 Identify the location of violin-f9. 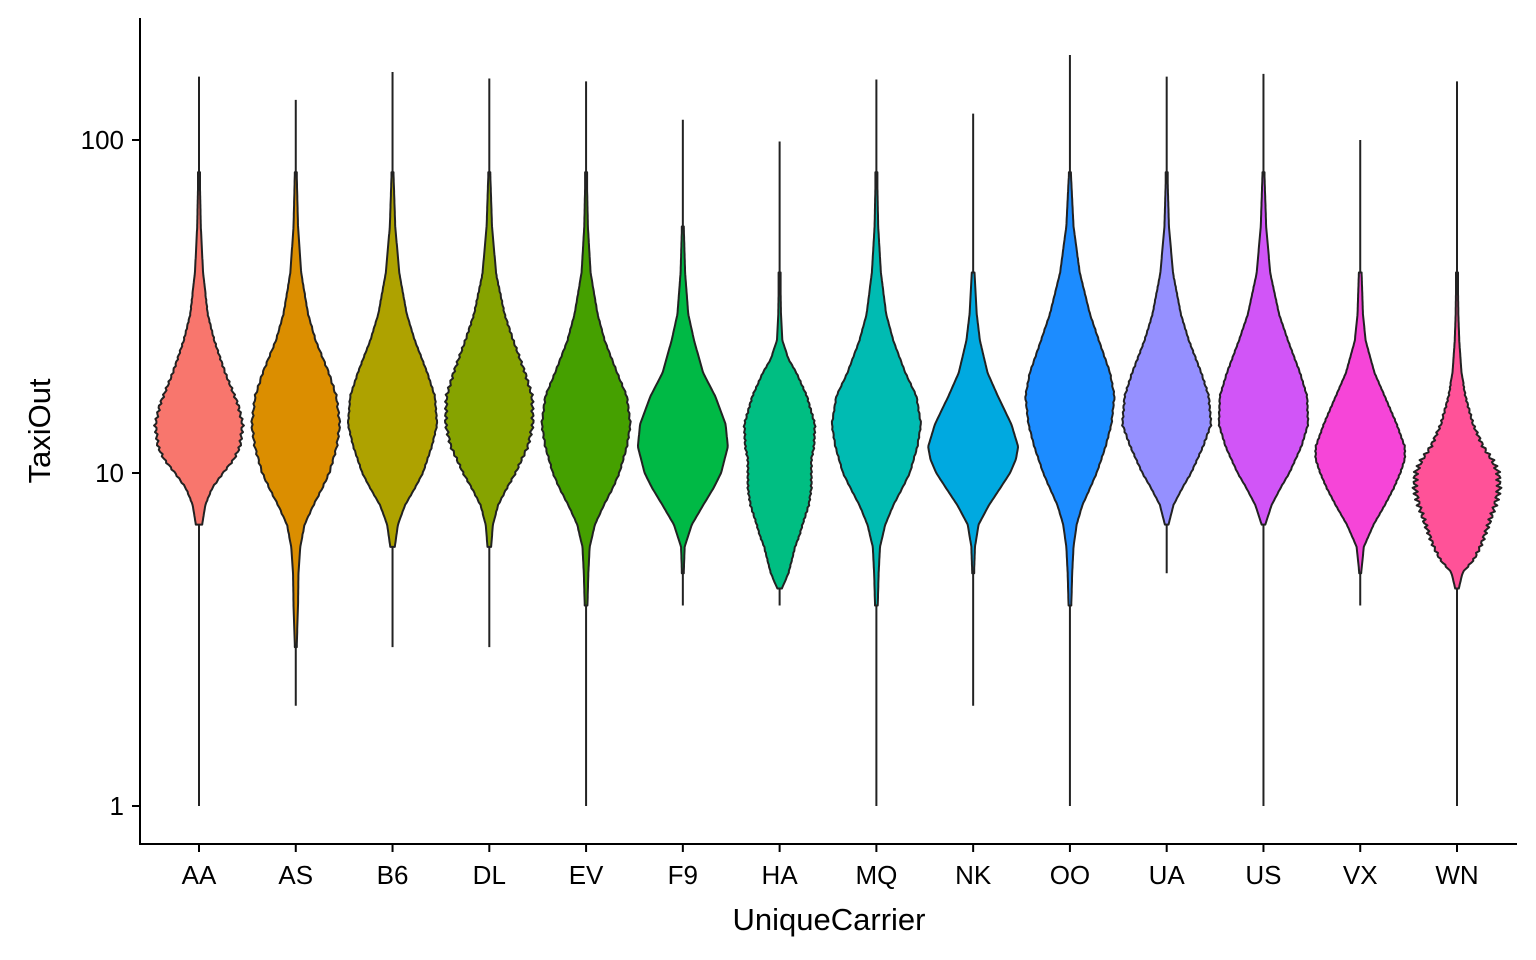
(683, 362).